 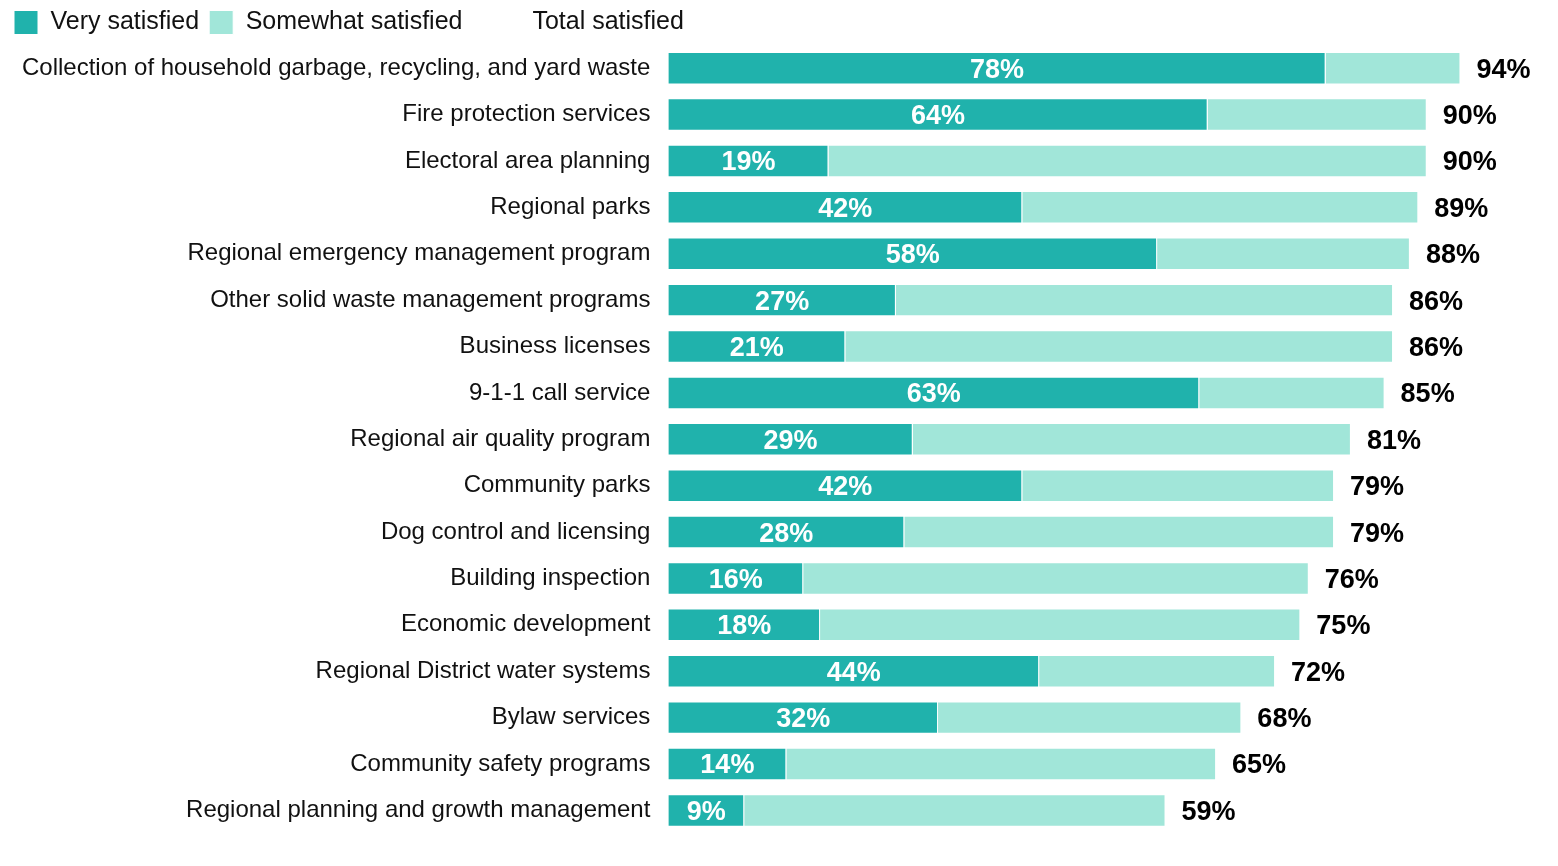 What do you see at coordinates (706, 810) in the screenshot?
I see `data-label: 9%` at bounding box center [706, 810].